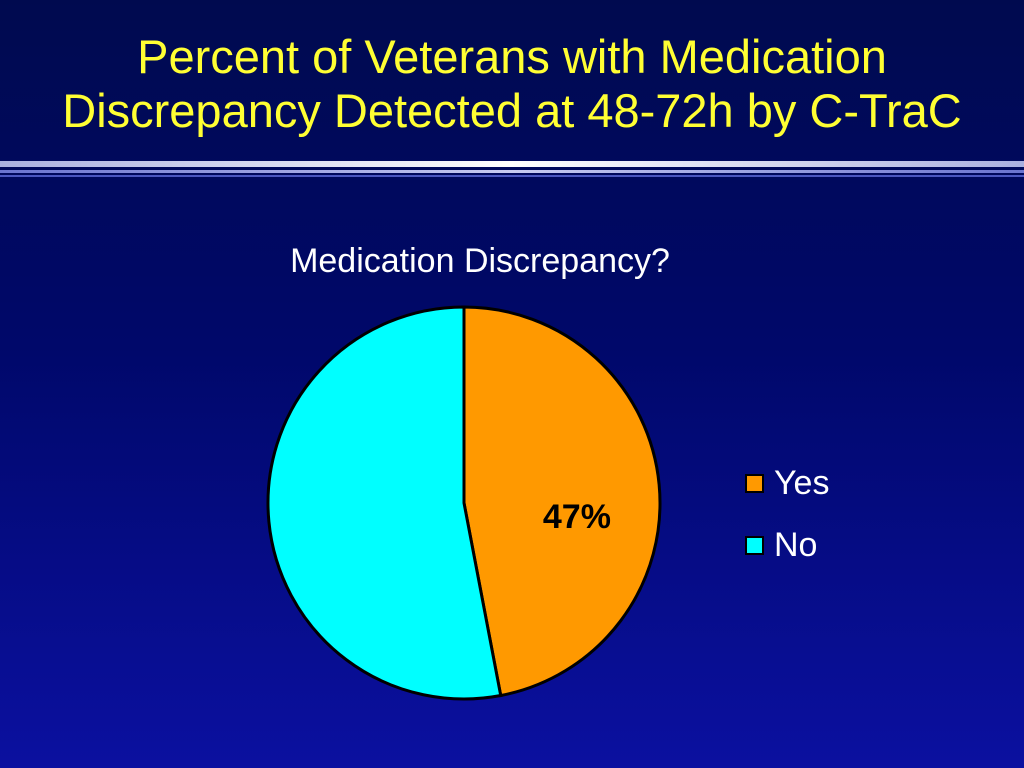 This screenshot has width=1024, height=768. I want to click on legend-label-yes: Yes, so click(802, 482).